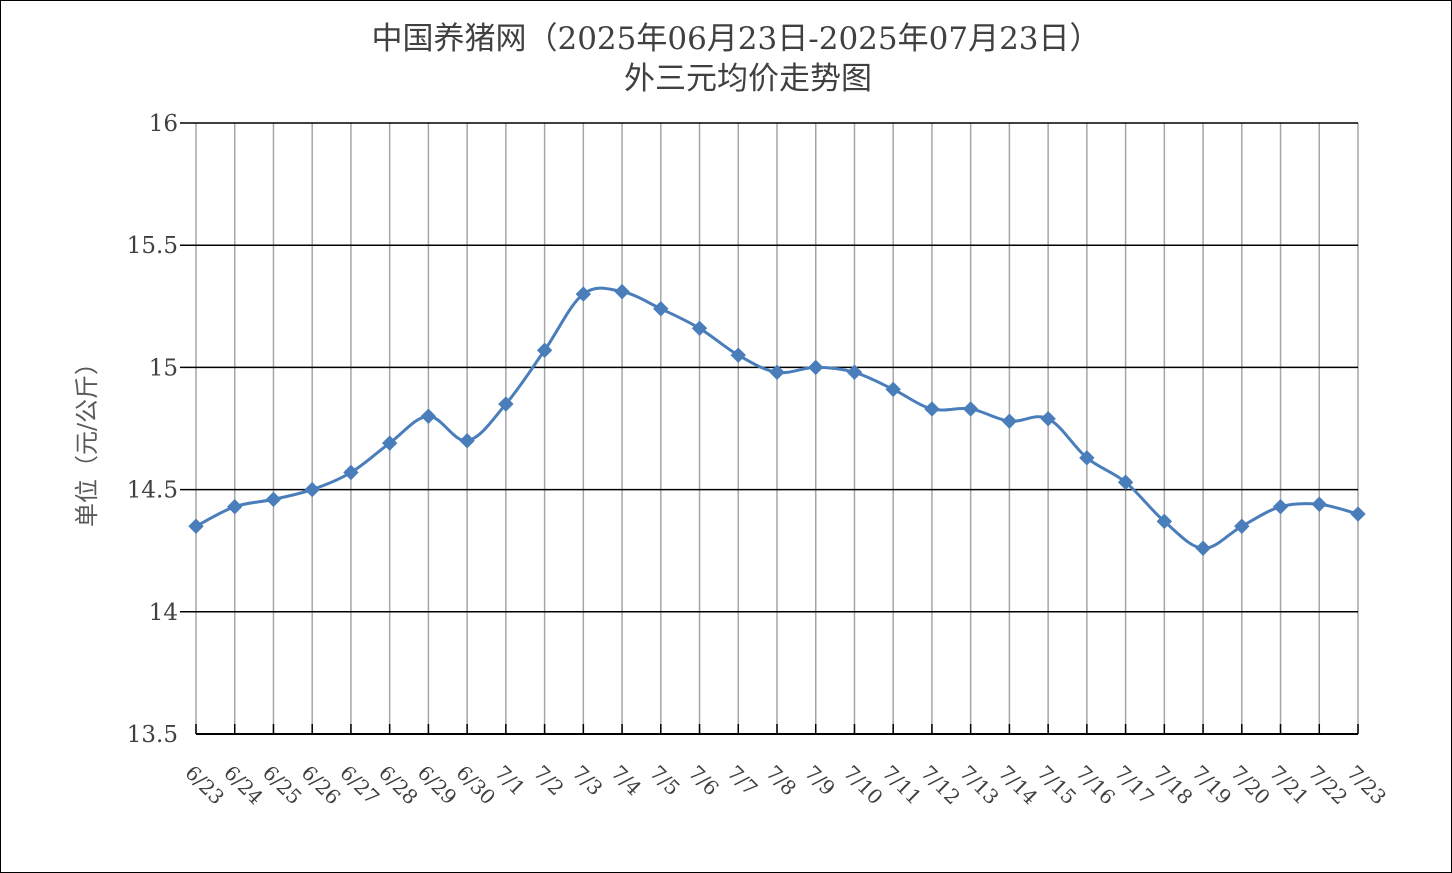 This screenshot has width=1452, height=873. Describe the element at coordinates (743, 781) in the screenshot. I see `x-tick-label: 7/7` at that location.